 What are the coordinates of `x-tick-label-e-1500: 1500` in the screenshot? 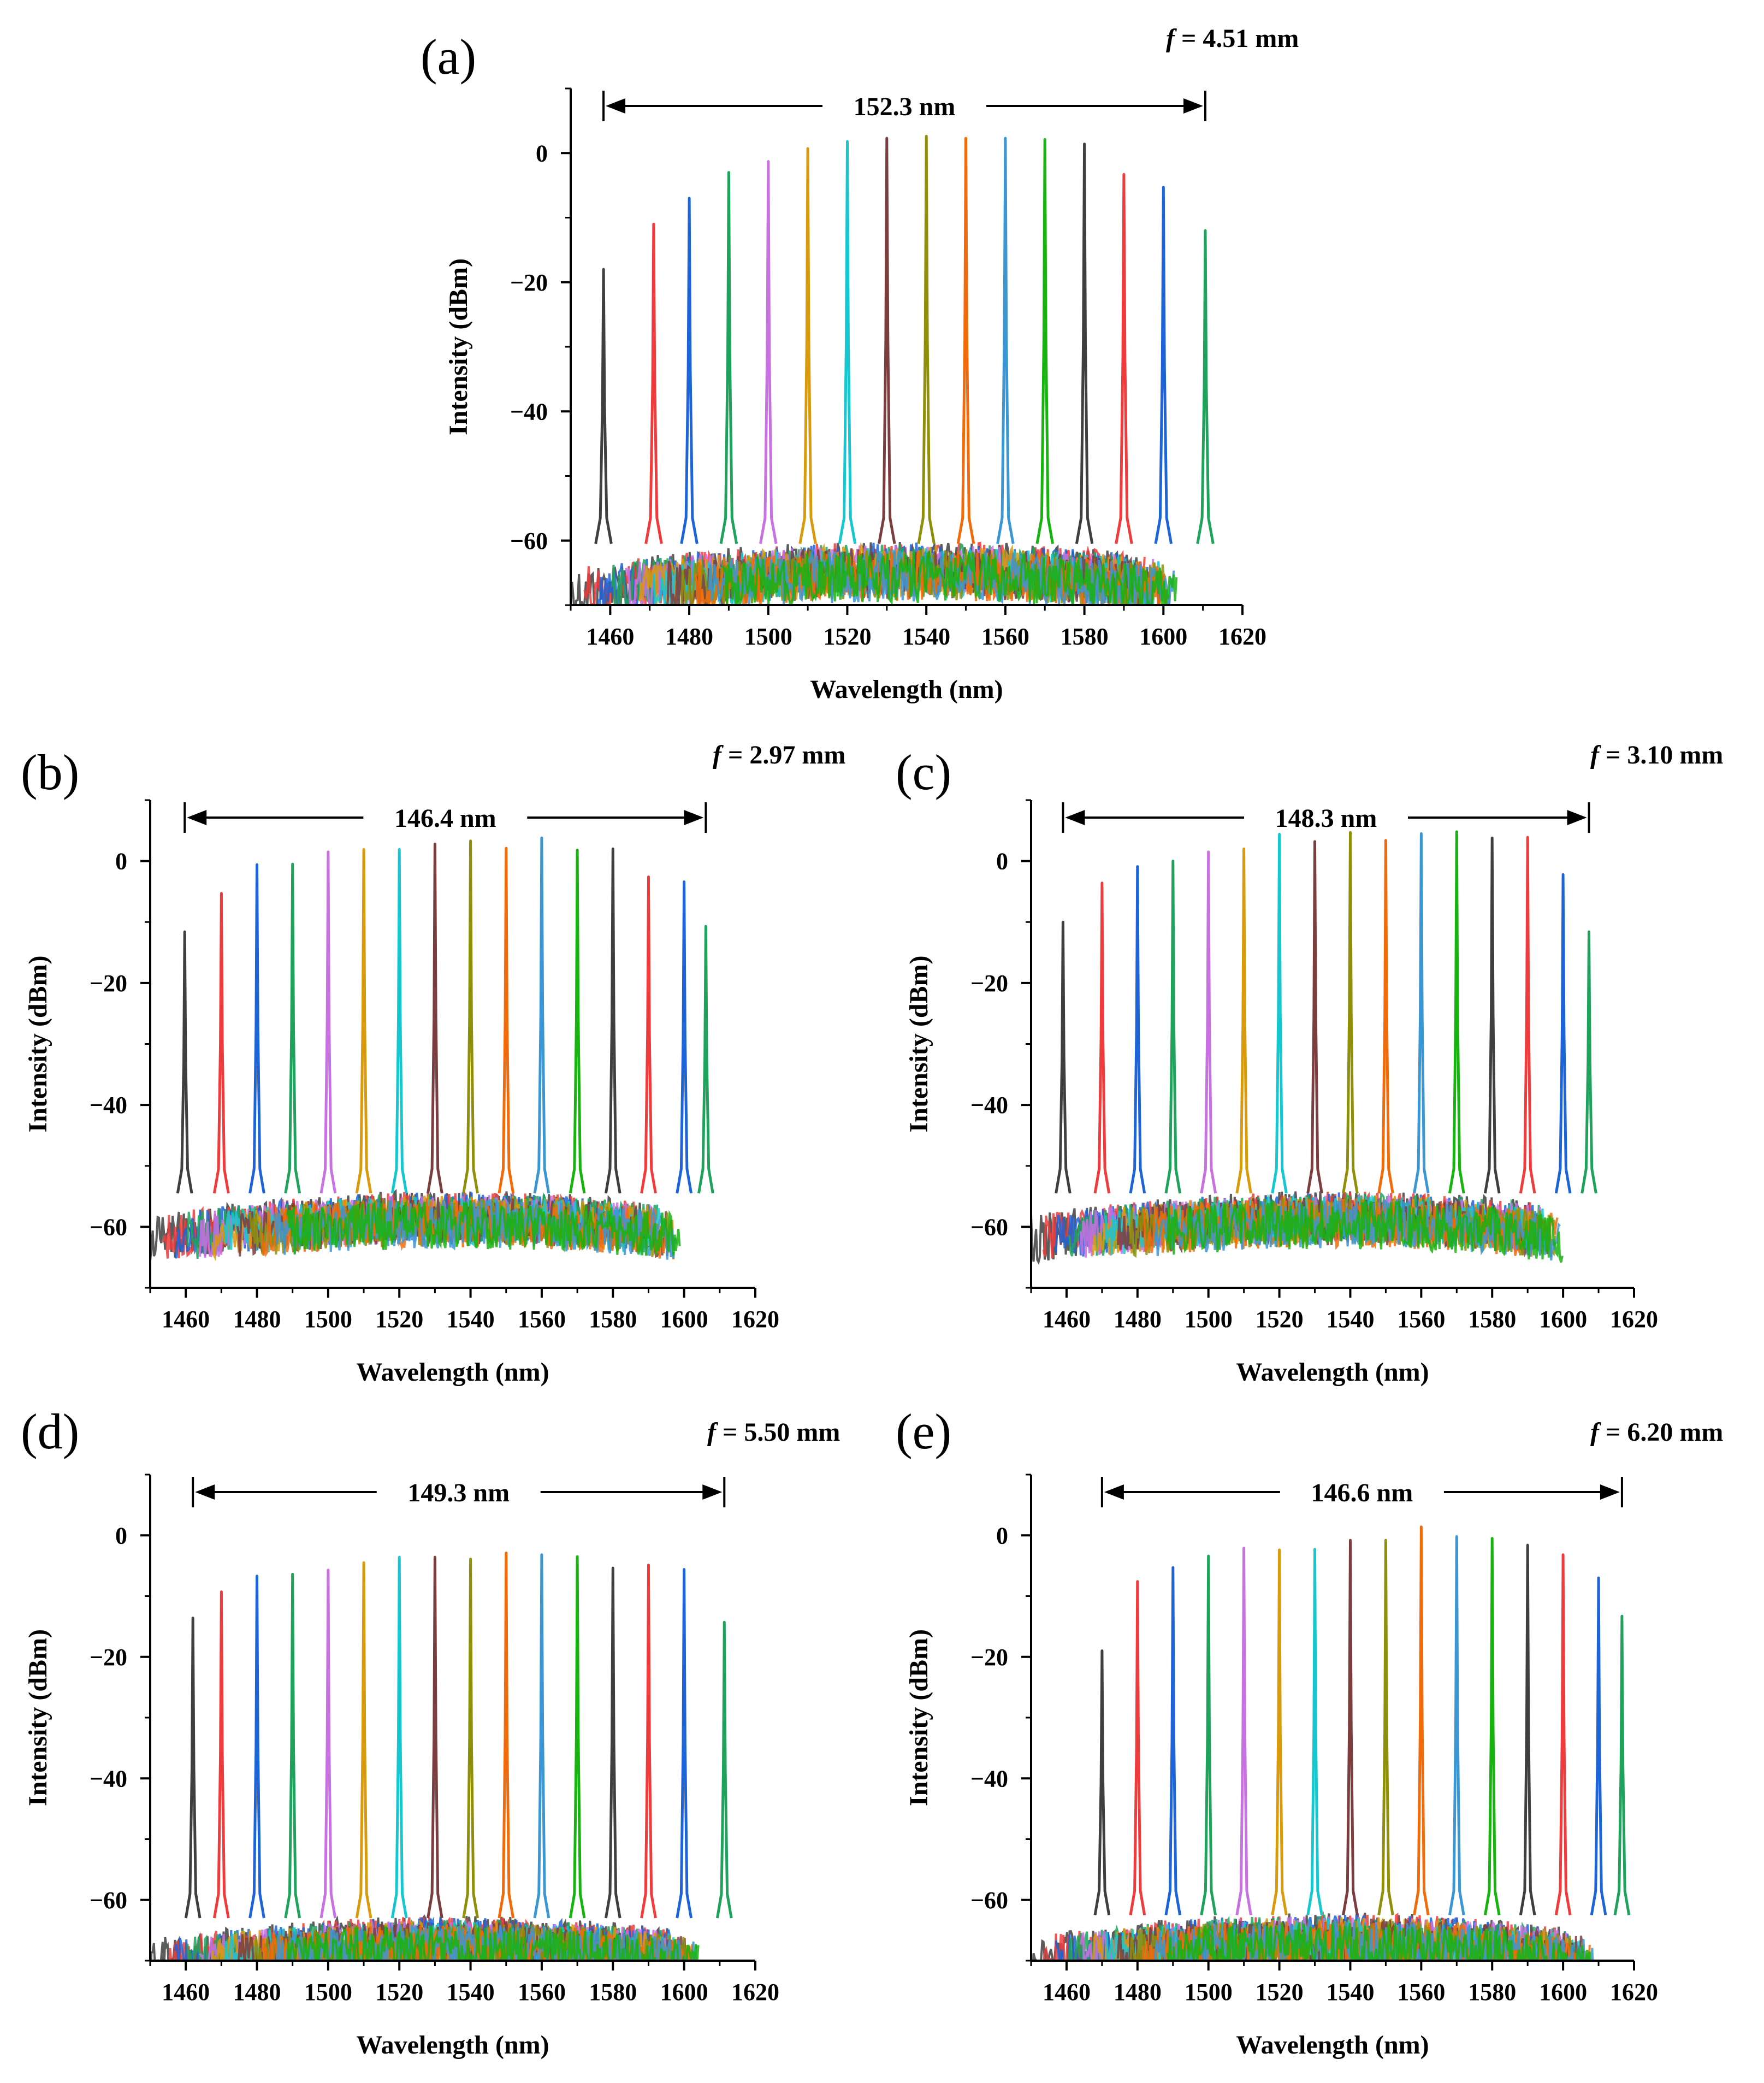 It's located at (1209, 1992).